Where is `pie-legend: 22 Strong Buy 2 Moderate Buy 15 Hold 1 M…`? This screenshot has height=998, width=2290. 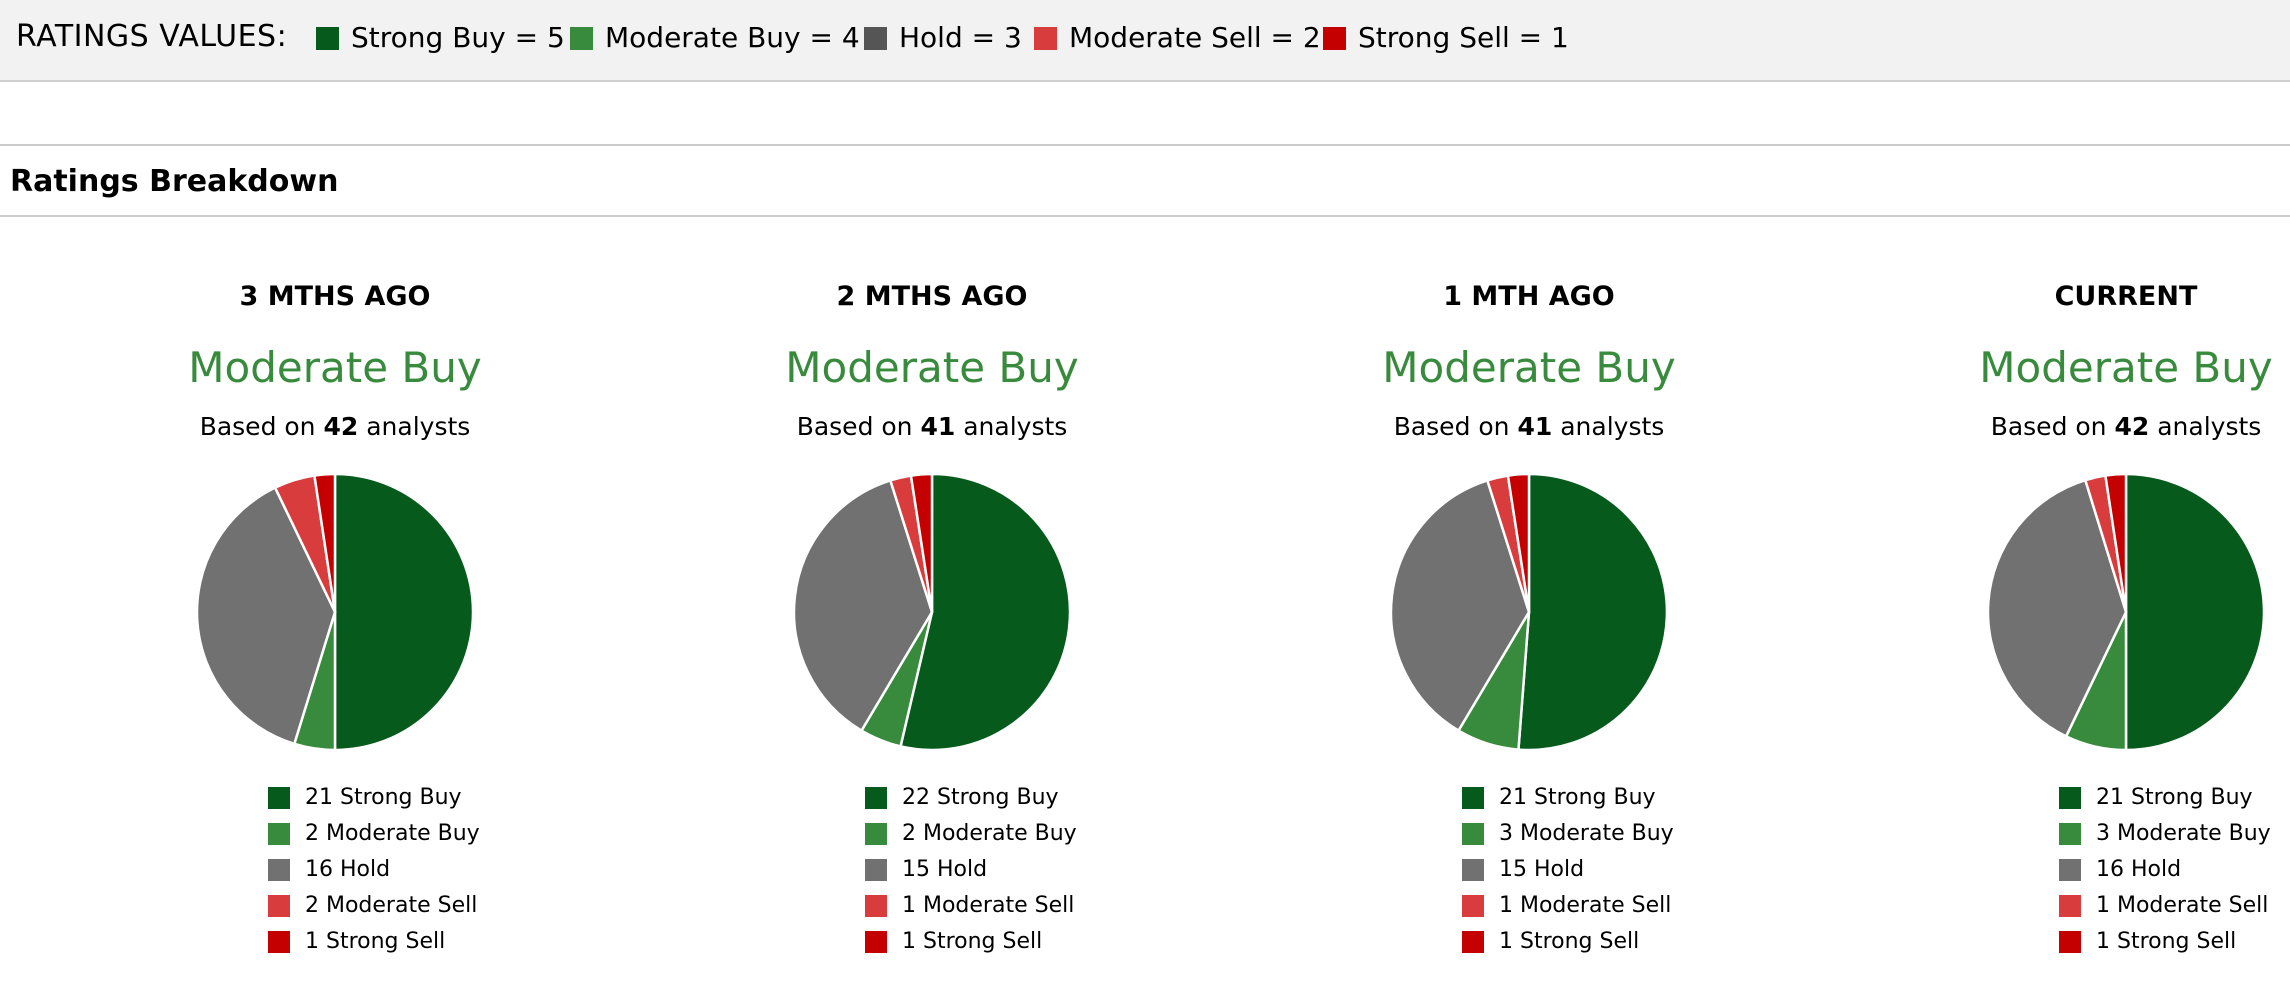 pie-legend: 22 Strong Buy 2 Moderate Buy 15 Hold 1 M… is located at coordinates (971, 870).